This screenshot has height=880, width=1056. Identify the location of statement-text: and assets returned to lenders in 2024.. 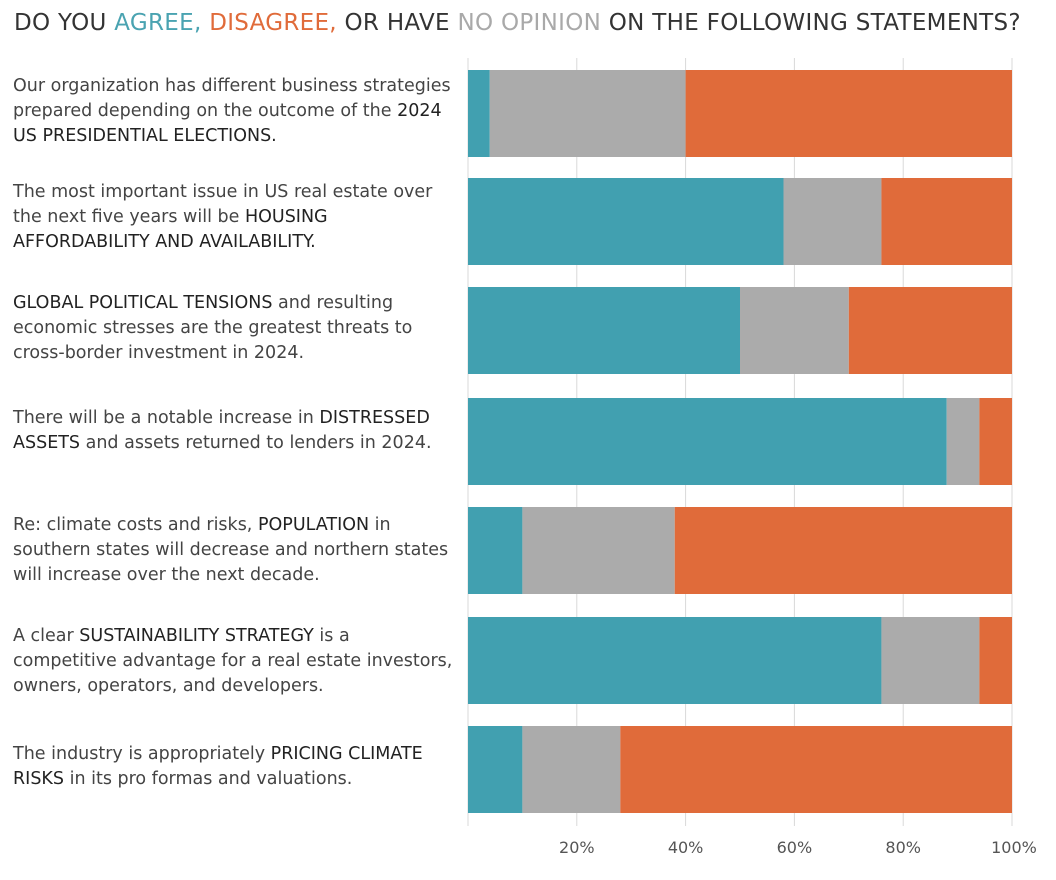
(256, 443).